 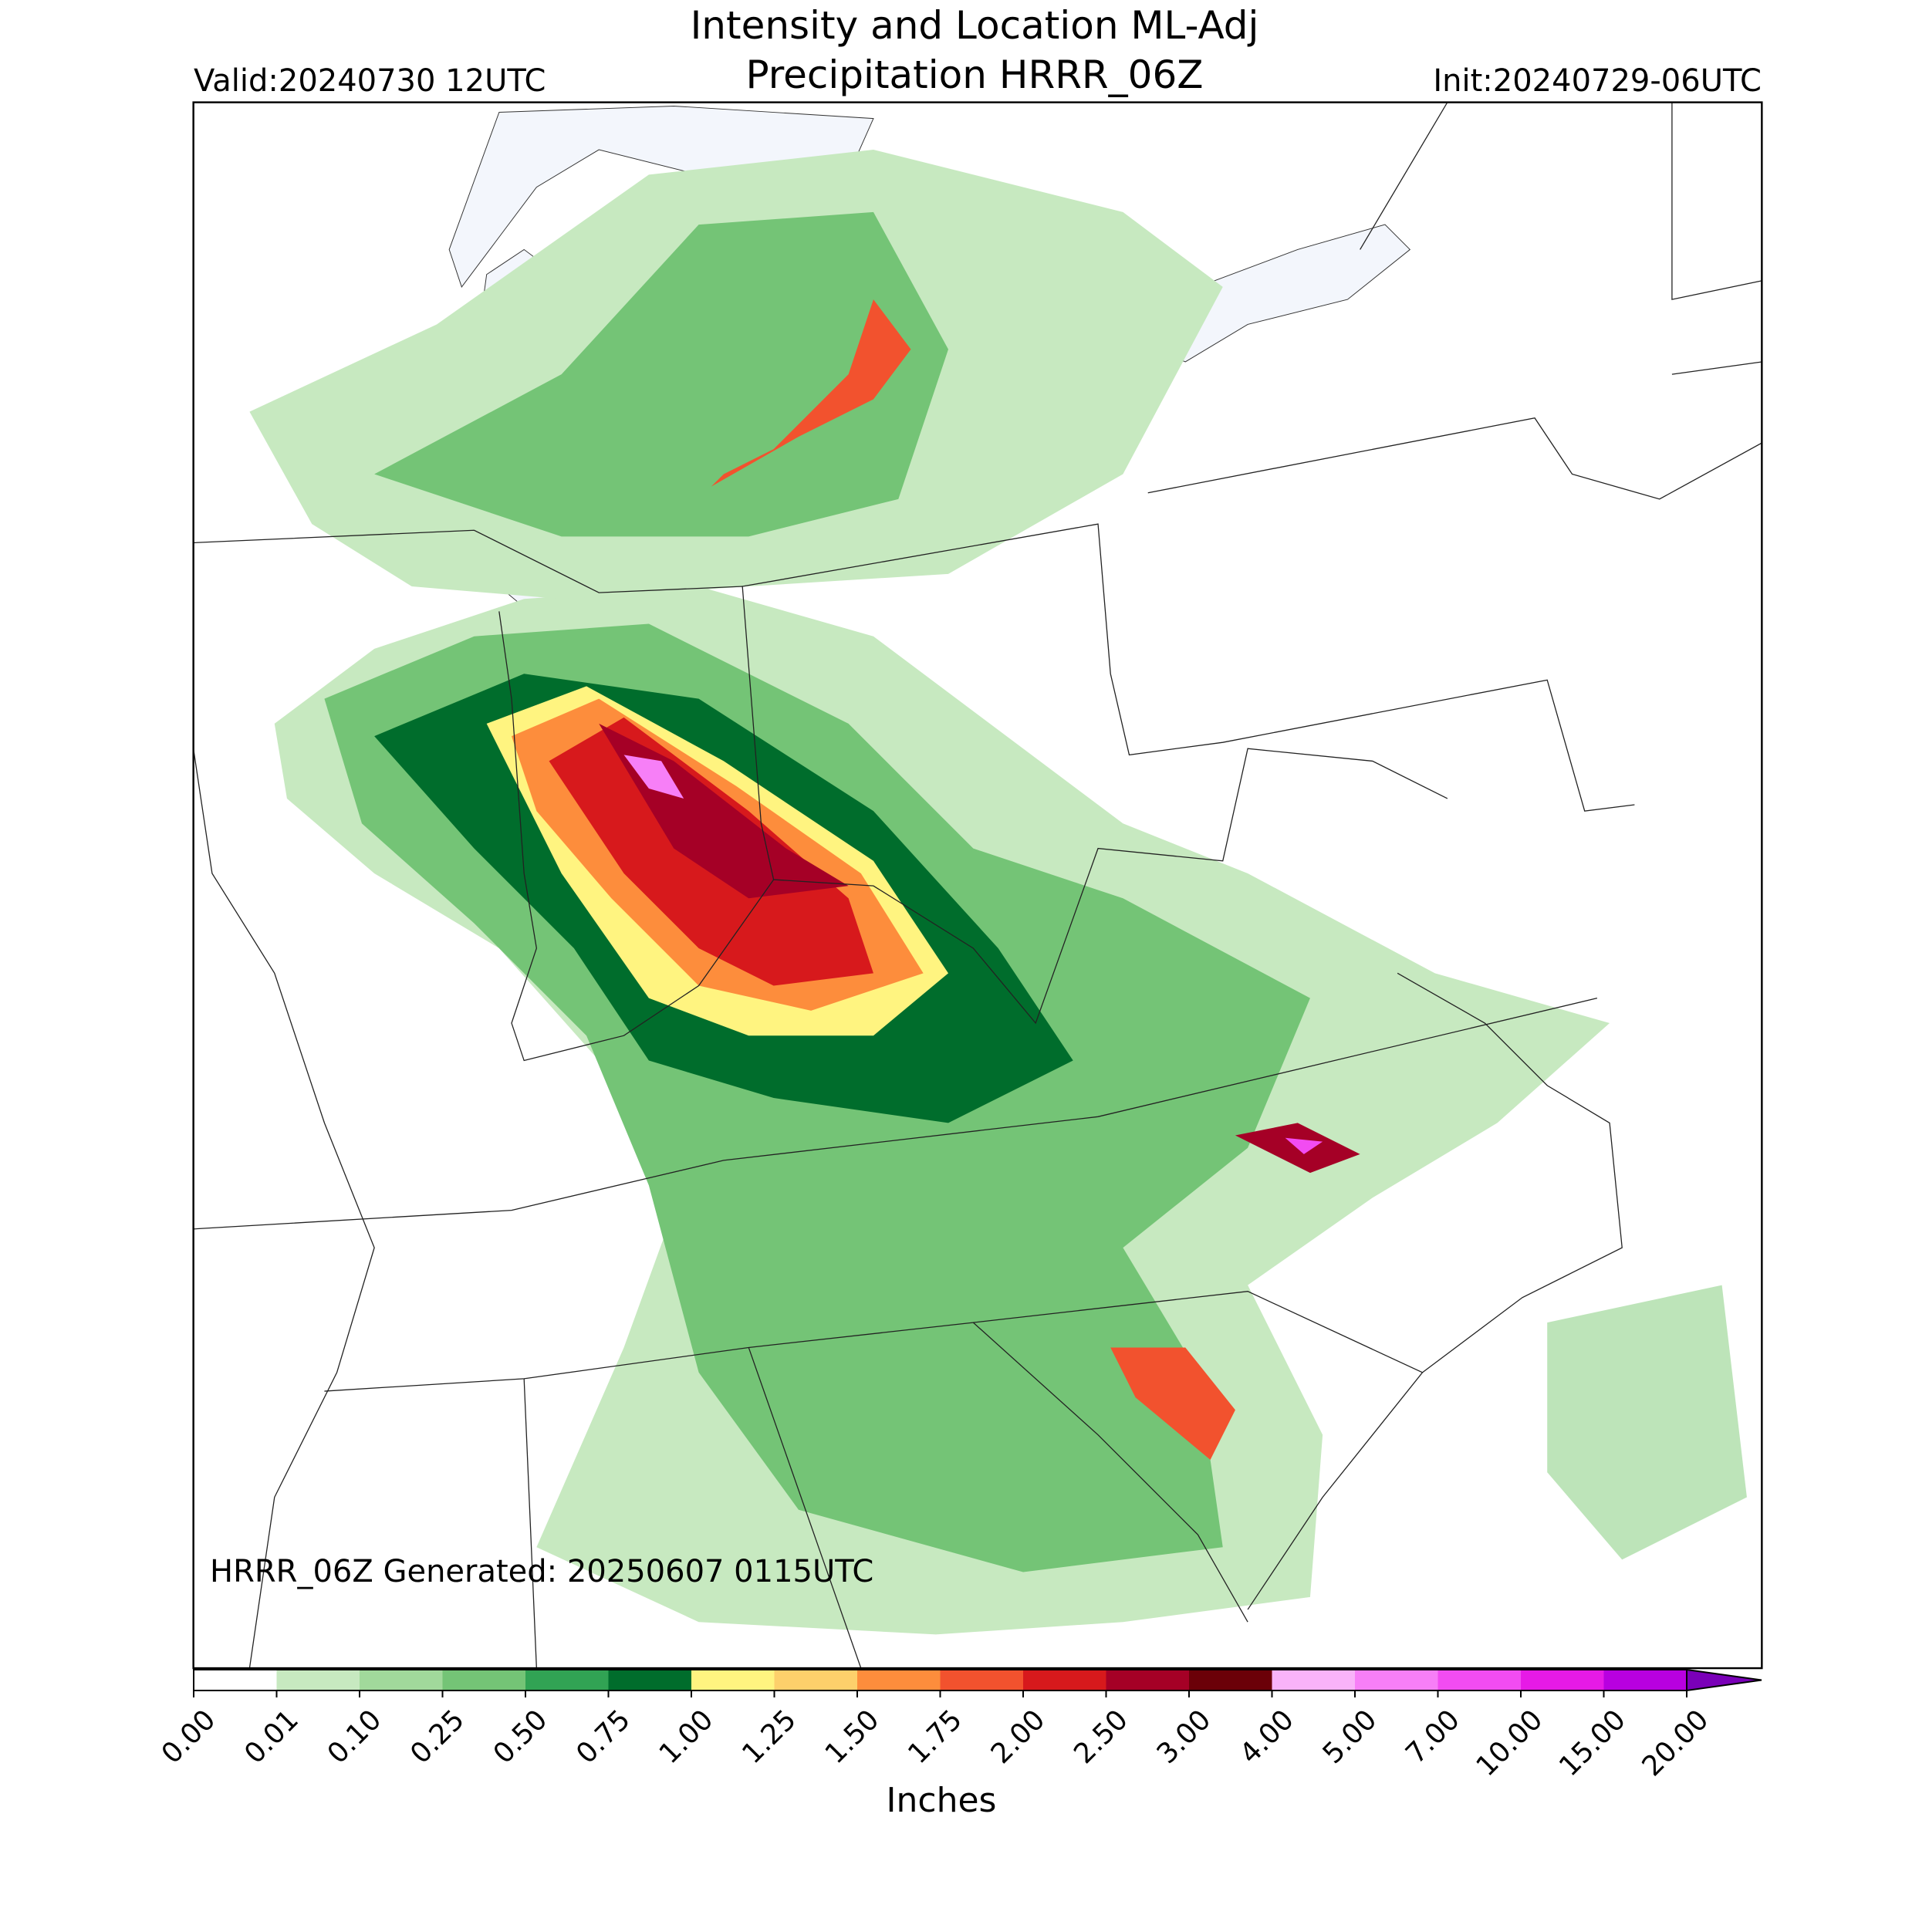 What do you see at coordinates (974, 74) in the screenshot?
I see `title-line: Precipitation HRRR_06Z` at bounding box center [974, 74].